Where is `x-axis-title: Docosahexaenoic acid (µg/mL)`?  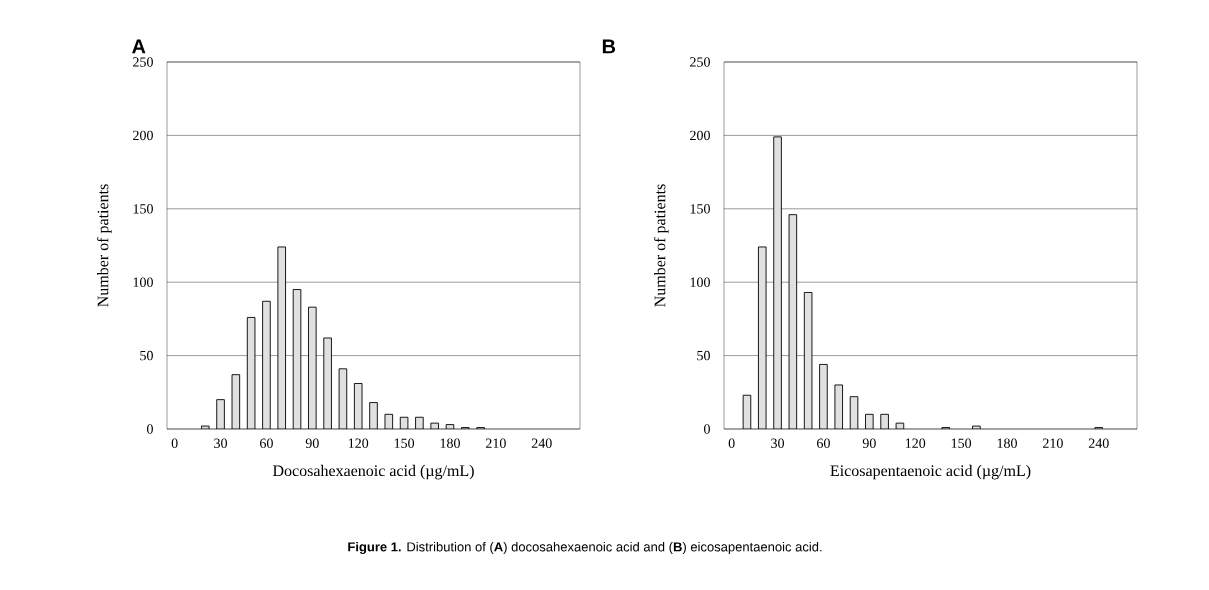
x-axis-title: Docosahexaenoic acid (µg/mL) is located at coordinates (373, 472).